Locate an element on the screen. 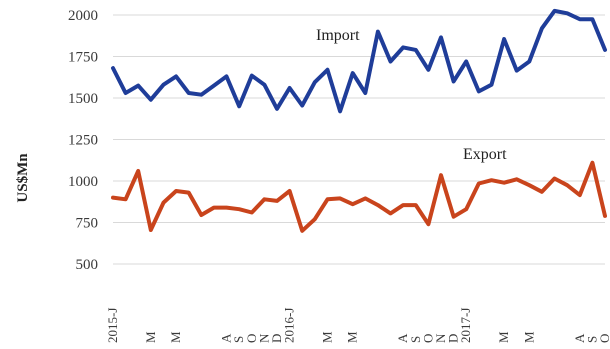 Image resolution: width=610 pixels, height=349 pixels. x-tick-label: 2015-J is located at coordinates (112, 325).